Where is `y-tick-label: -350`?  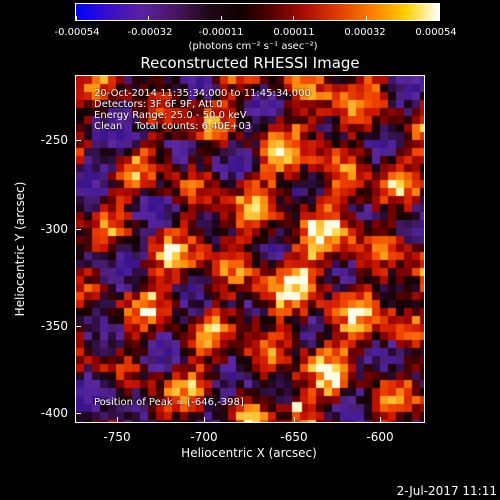 y-tick-label: -350 is located at coordinates (54, 326).